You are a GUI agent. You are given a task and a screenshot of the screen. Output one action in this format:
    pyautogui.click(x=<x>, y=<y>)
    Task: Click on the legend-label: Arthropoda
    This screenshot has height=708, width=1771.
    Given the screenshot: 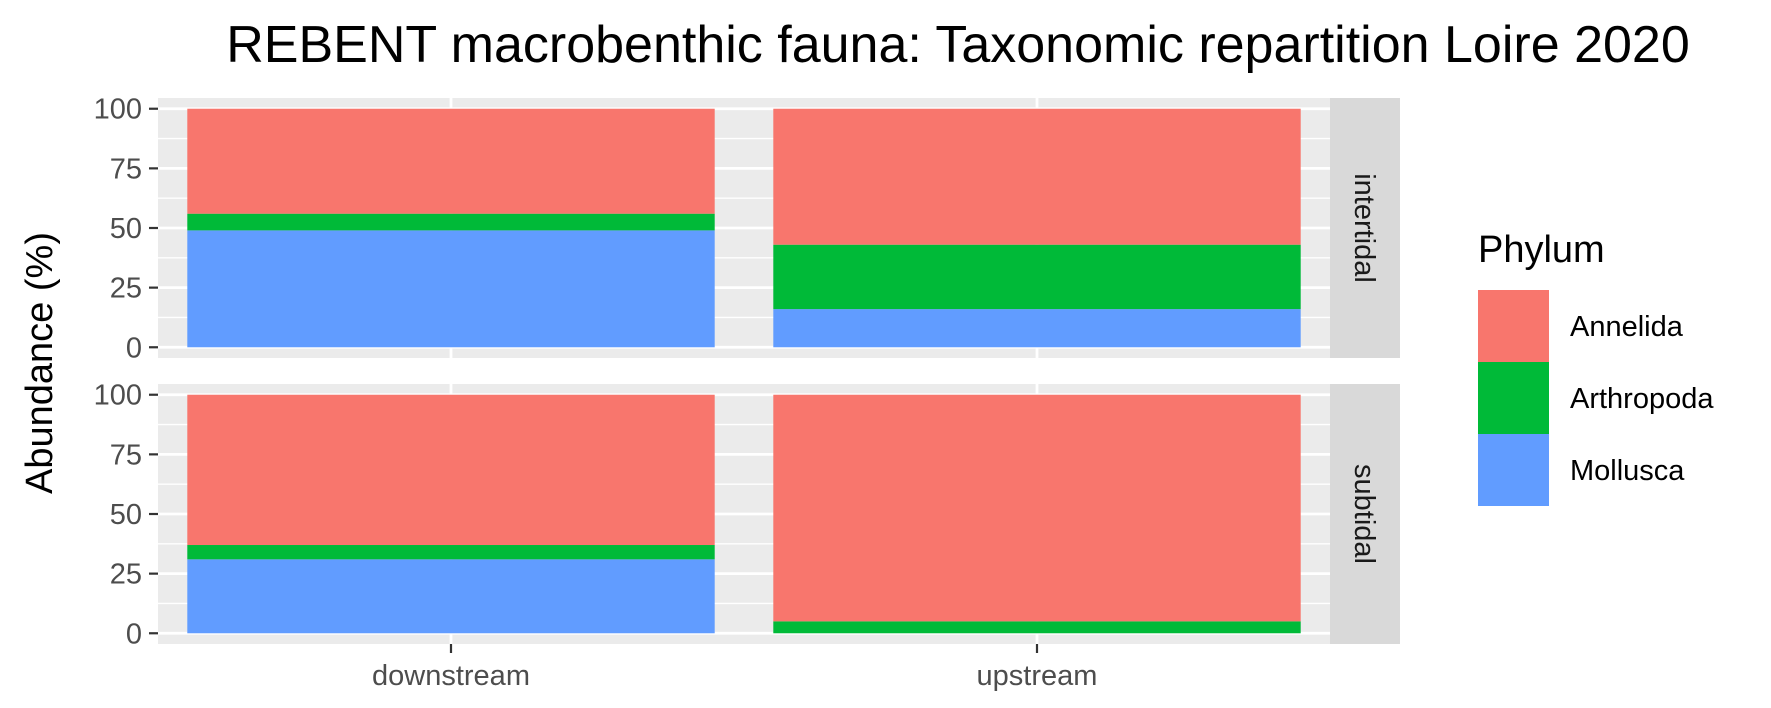 What is the action you would take?
    pyautogui.click(x=1642, y=399)
    